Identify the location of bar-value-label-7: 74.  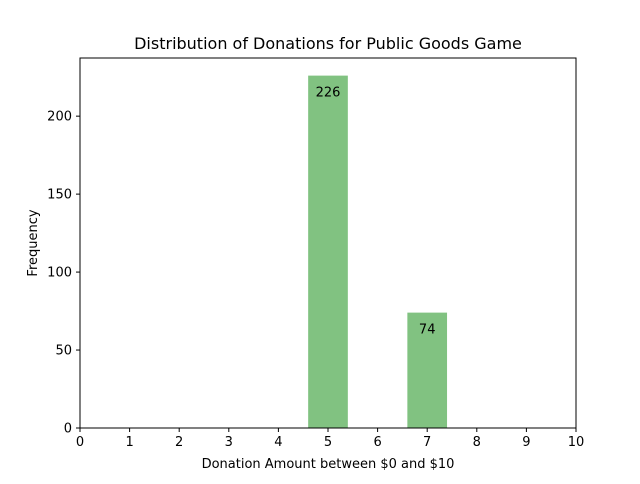
(427, 330).